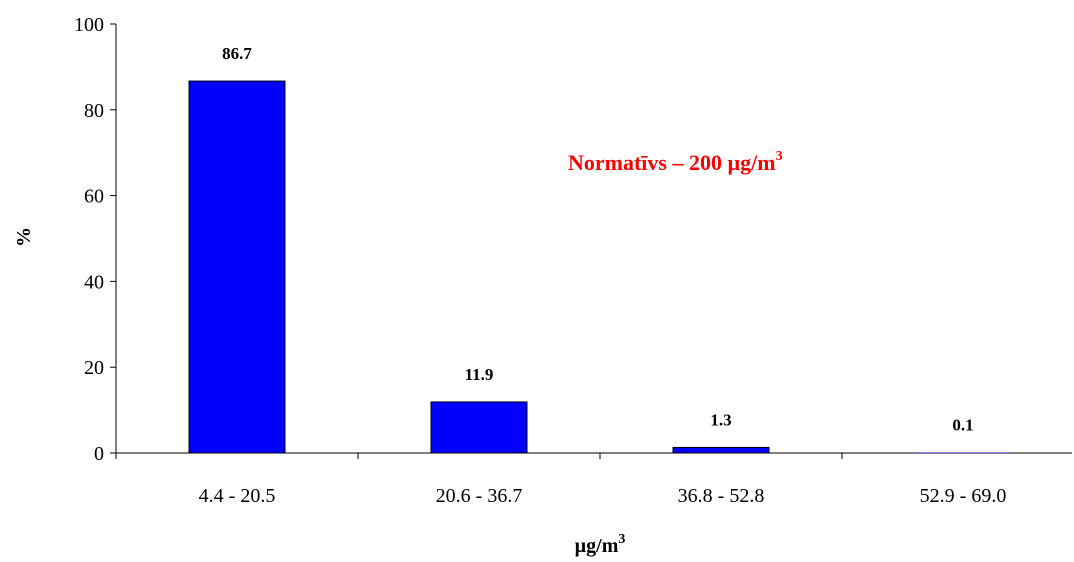 This screenshot has height=562, width=1074. Describe the element at coordinates (94, 368) in the screenshot. I see `y-tick-label: 20` at that location.